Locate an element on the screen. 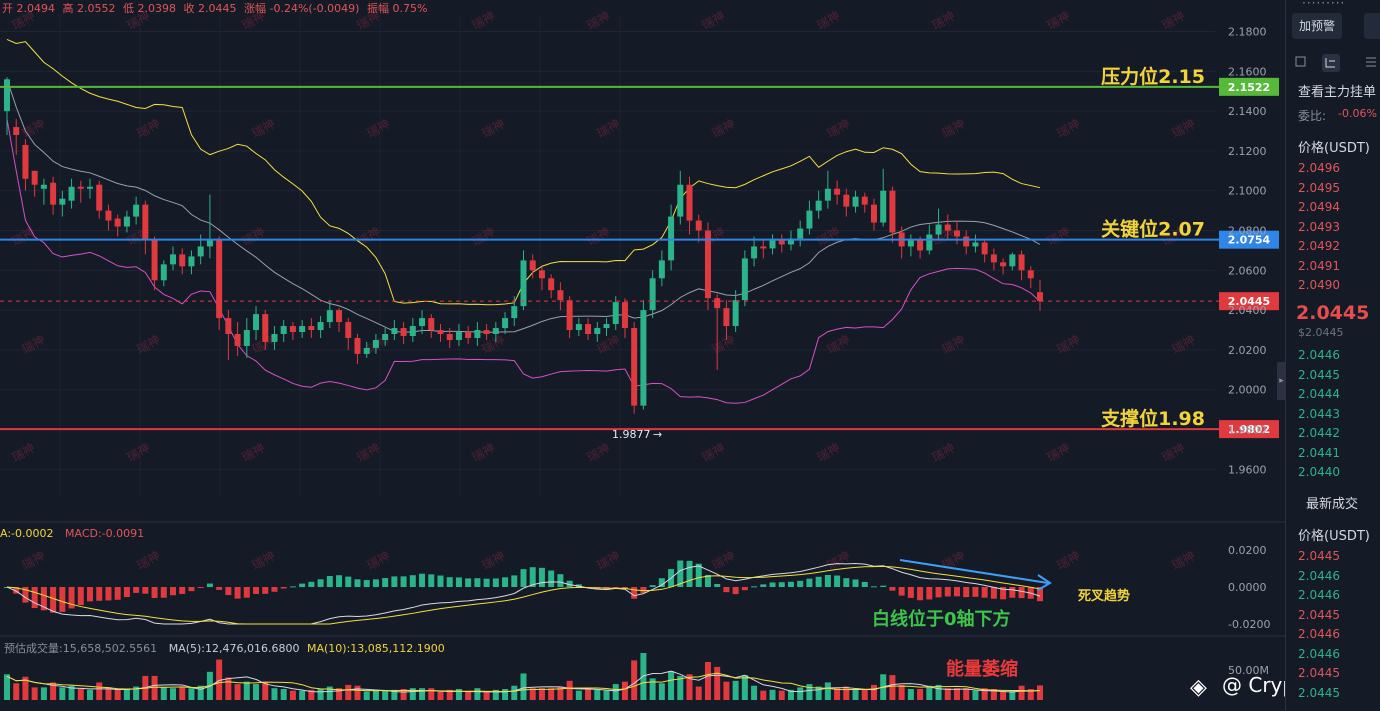  level-tag is located at coordinates (1249, 239).